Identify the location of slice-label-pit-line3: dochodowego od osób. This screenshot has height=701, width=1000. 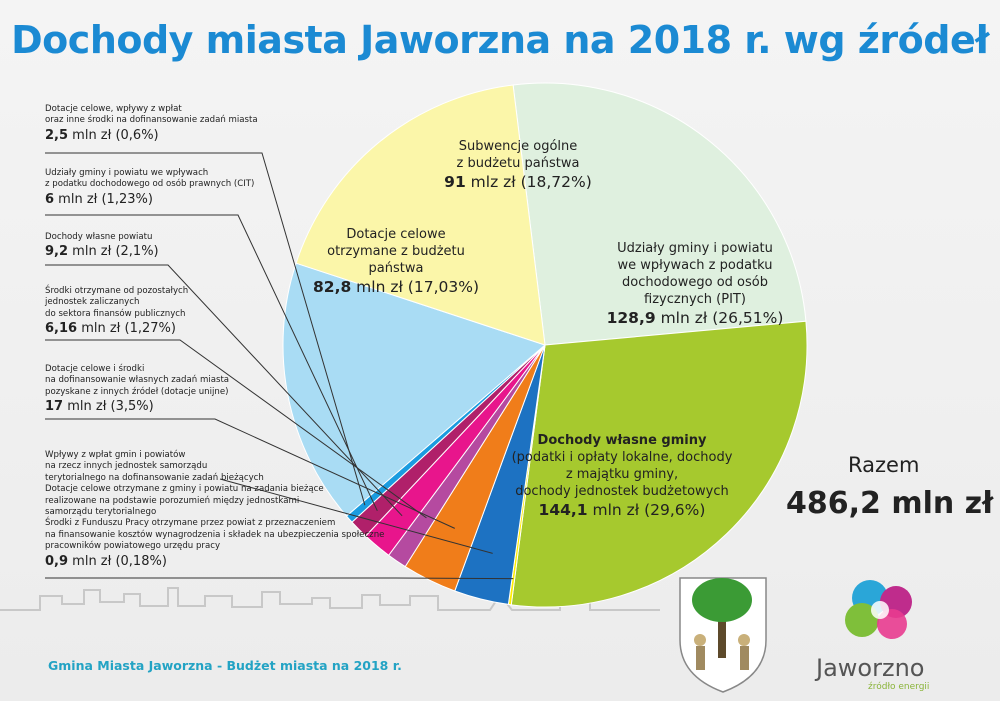
(695, 282).